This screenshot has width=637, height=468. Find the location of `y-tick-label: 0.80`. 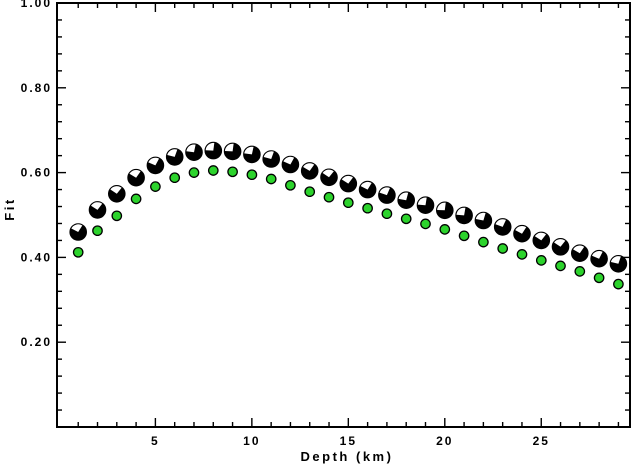

y-tick-label: 0.80 is located at coordinates (36, 88).